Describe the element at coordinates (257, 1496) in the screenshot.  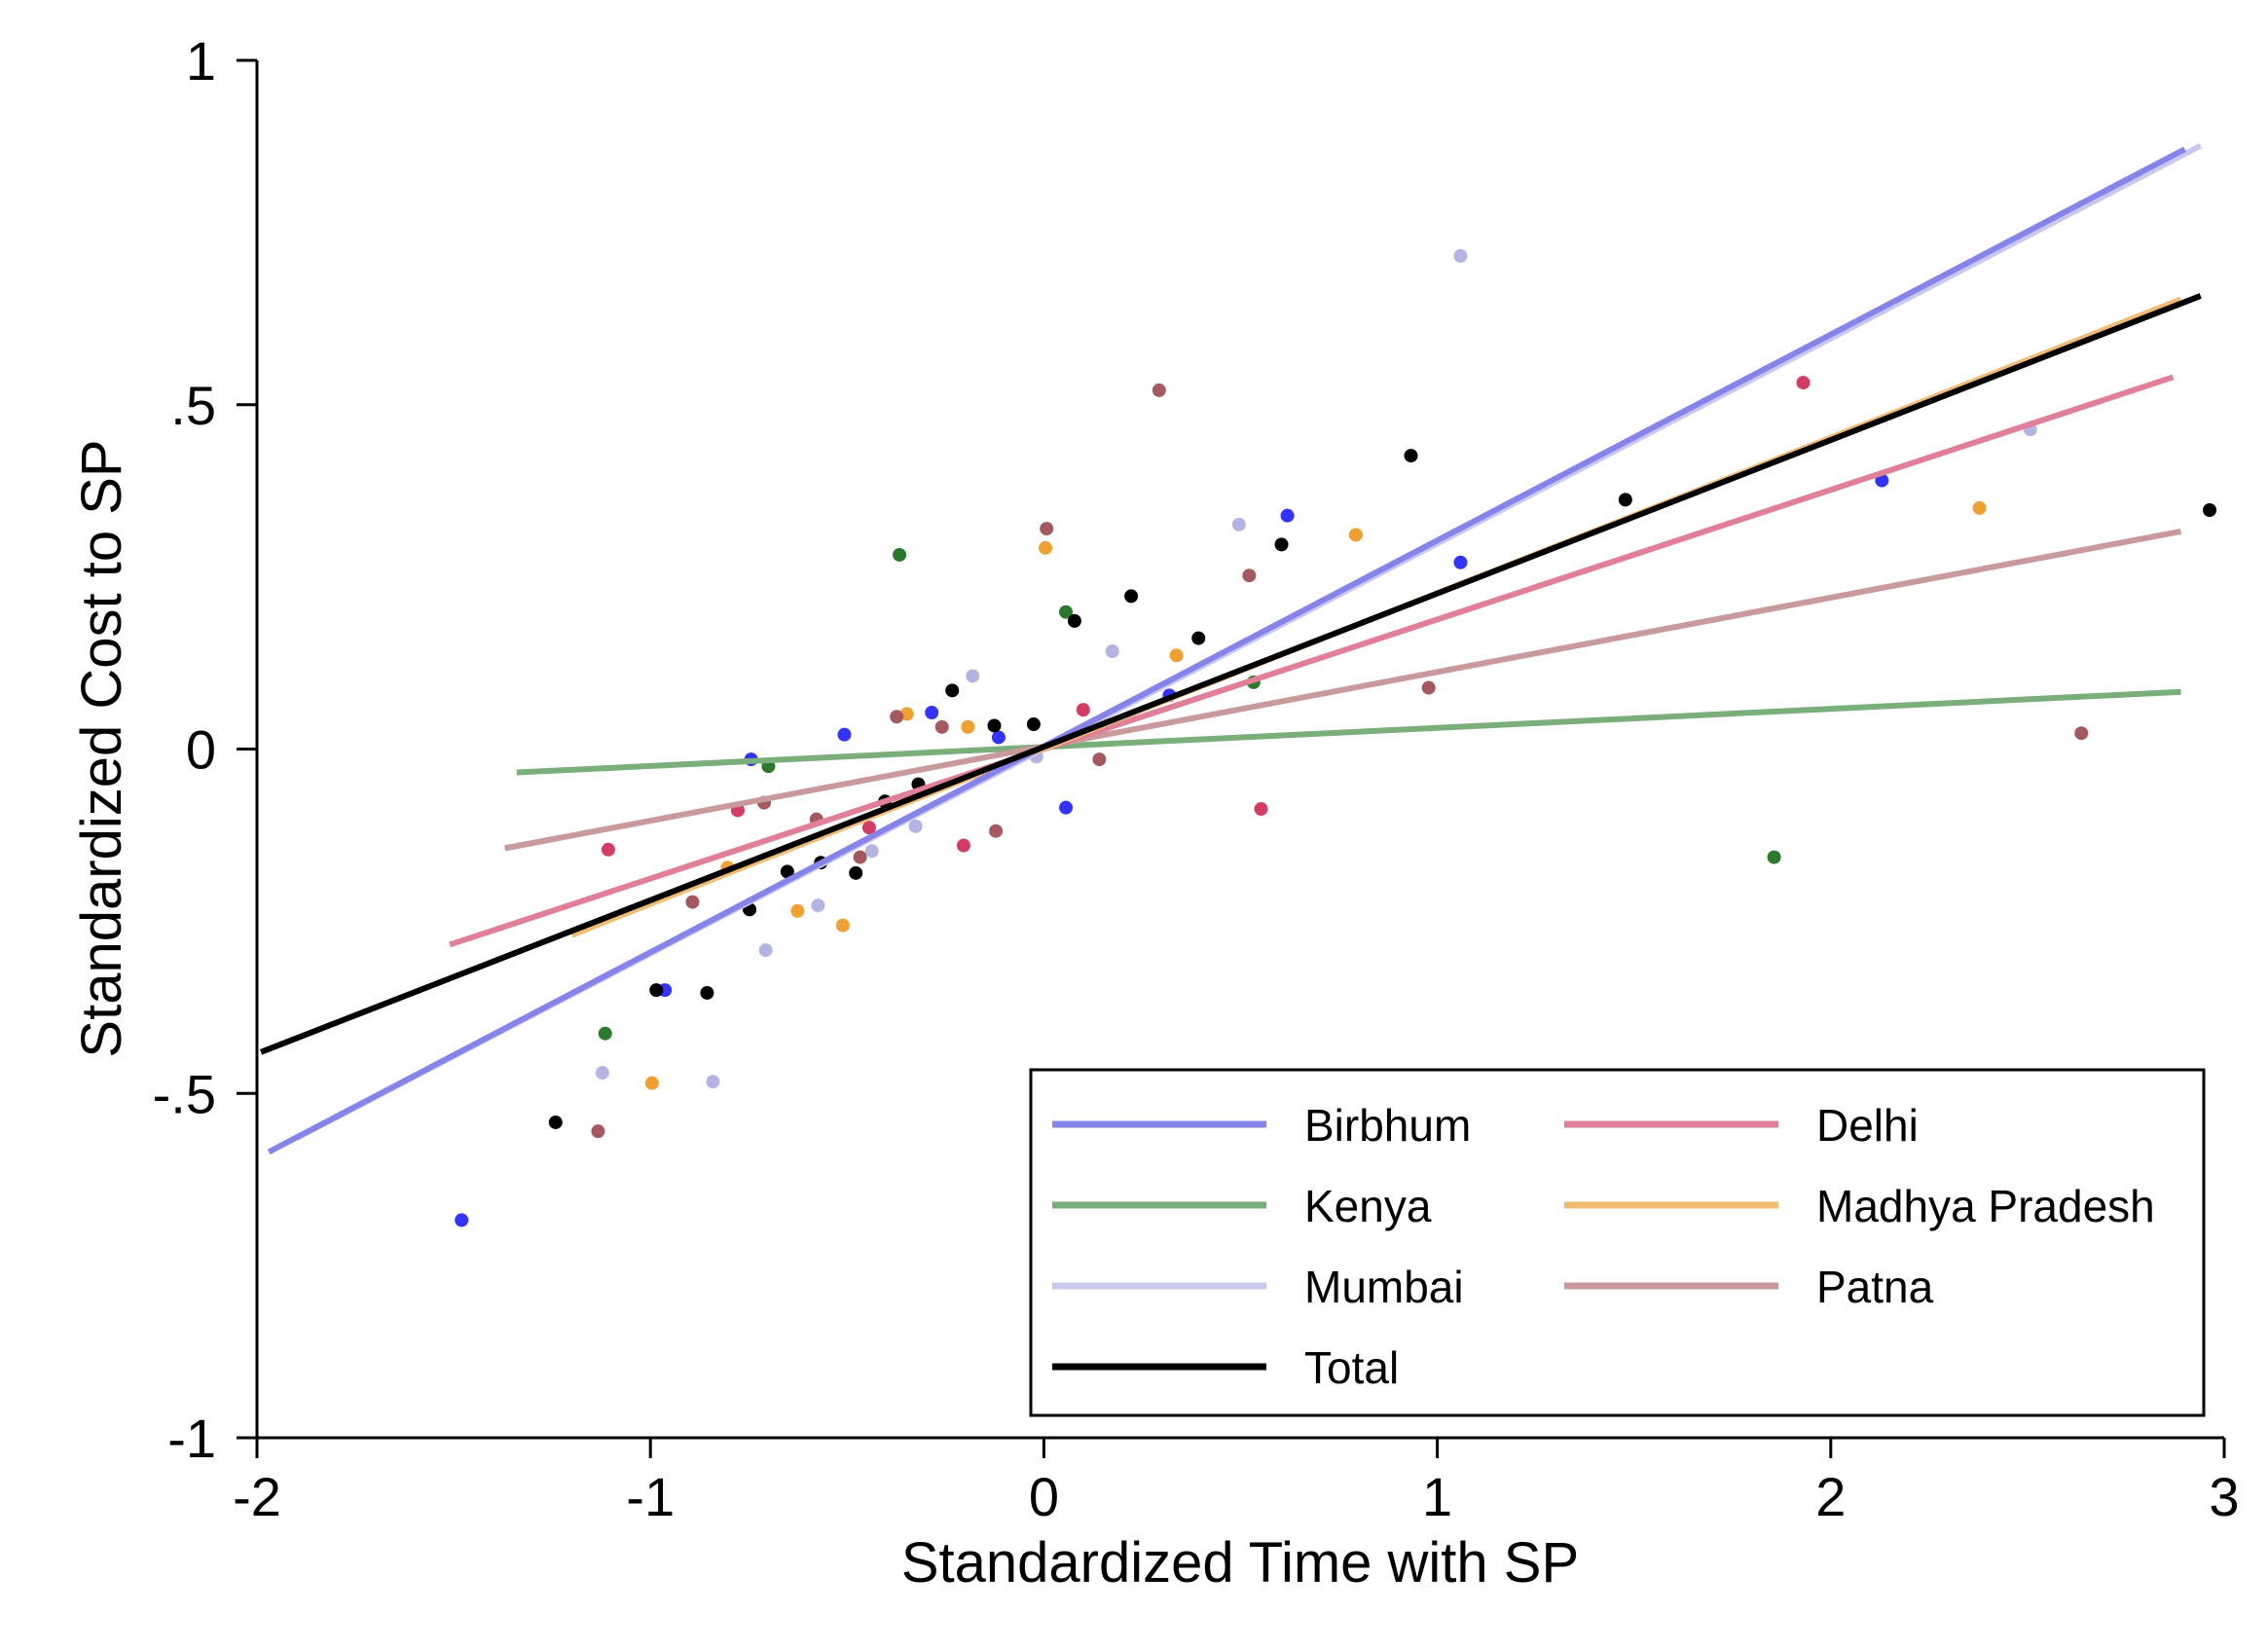
I see `x-tick-label: -2` at that location.